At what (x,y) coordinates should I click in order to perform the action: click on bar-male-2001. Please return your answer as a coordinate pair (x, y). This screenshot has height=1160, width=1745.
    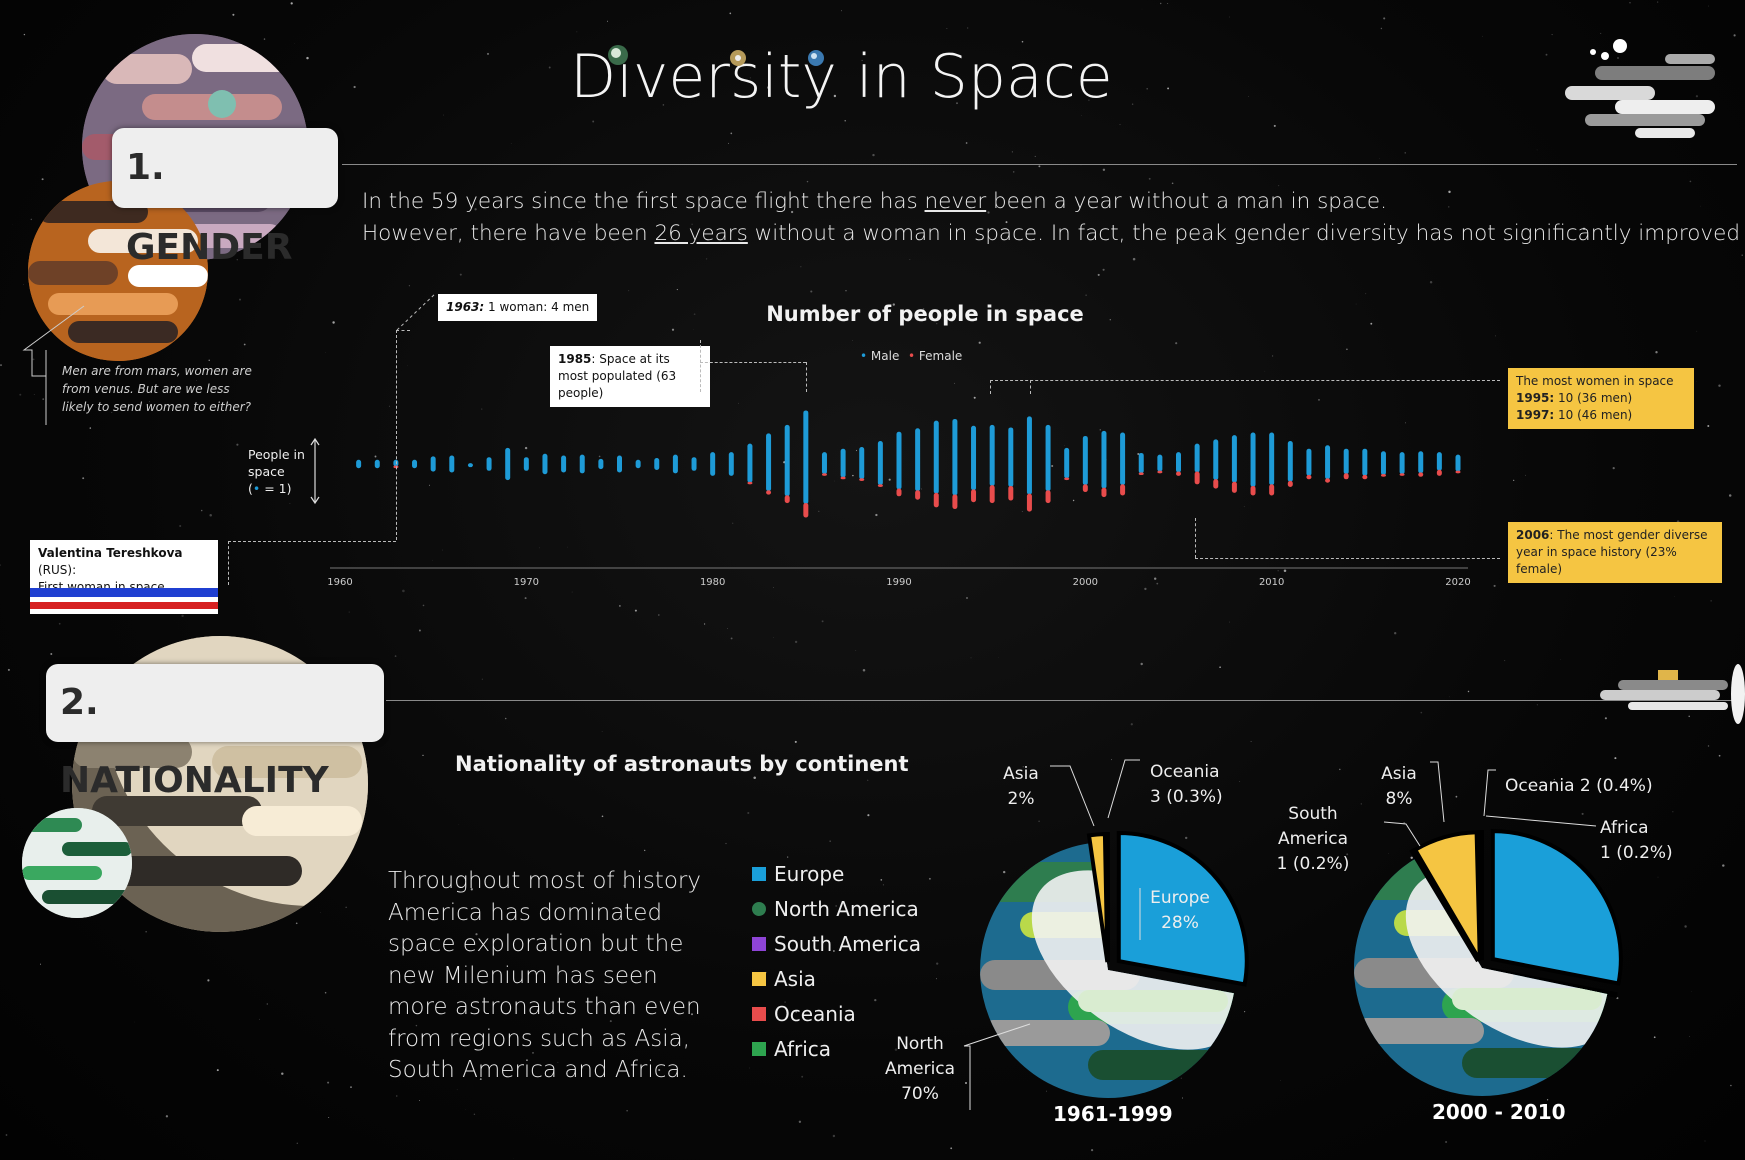
    Looking at the image, I should click on (1104, 459).